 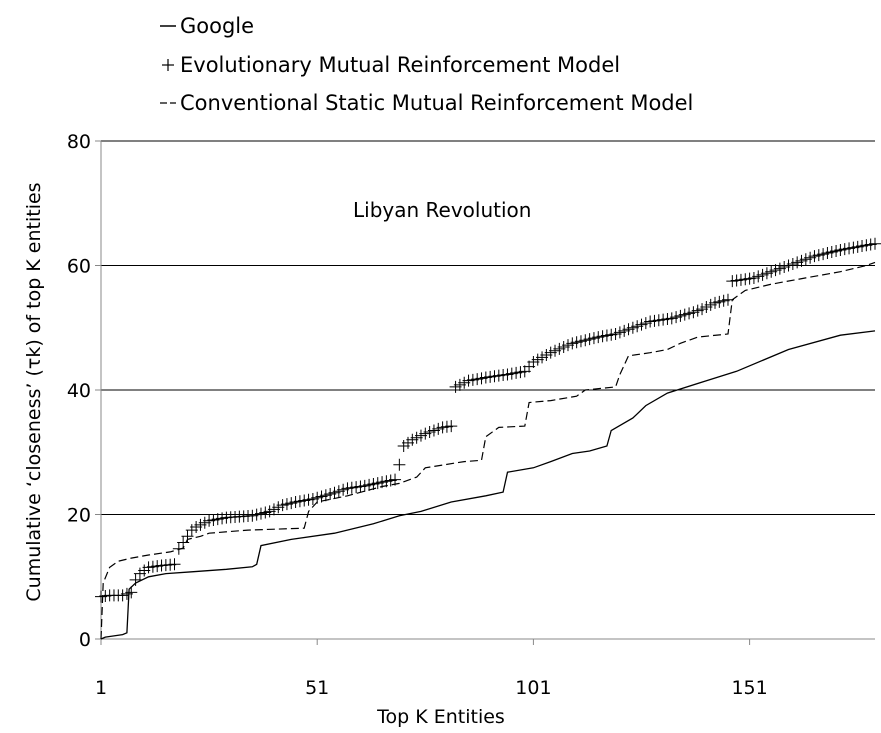 What do you see at coordinates (440, 717) in the screenshot?
I see `x-axis-title: Top K Entities` at bounding box center [440, 717].